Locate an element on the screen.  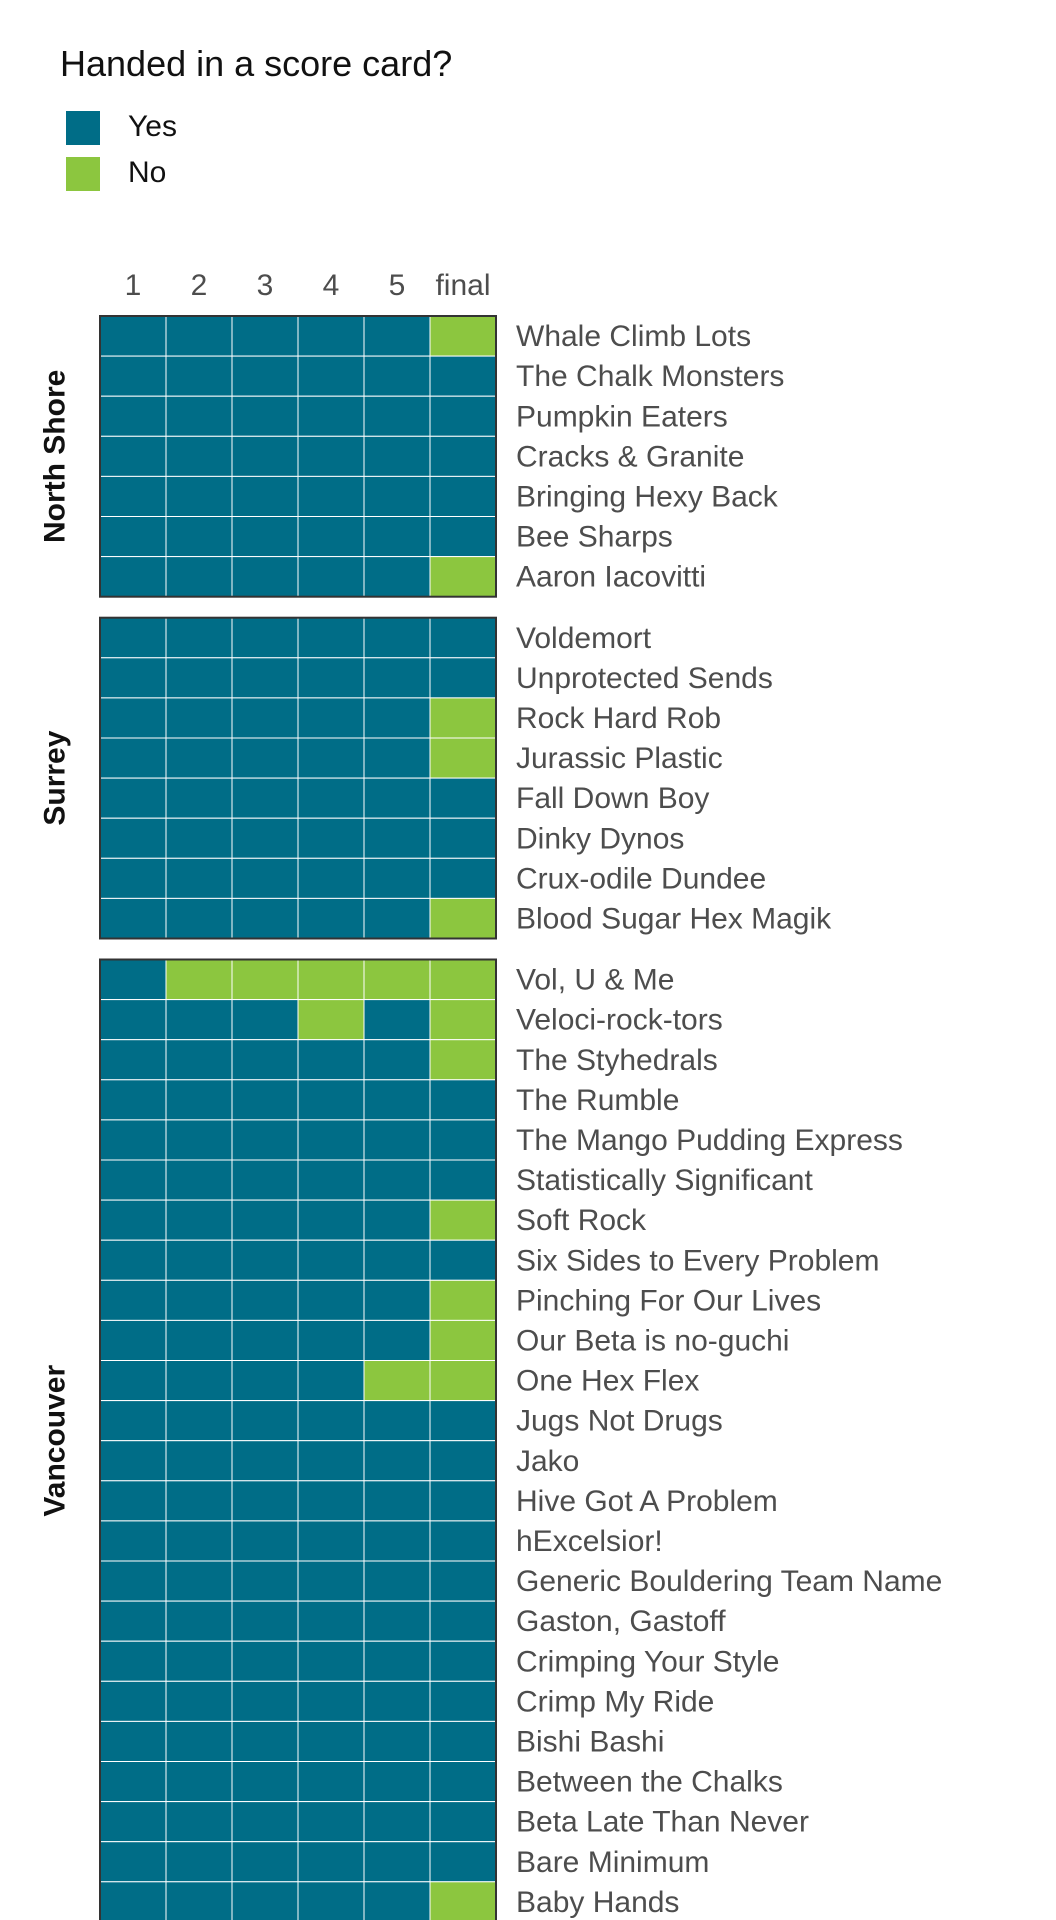
team-label: Jako is located at coordinates (547, 1461).